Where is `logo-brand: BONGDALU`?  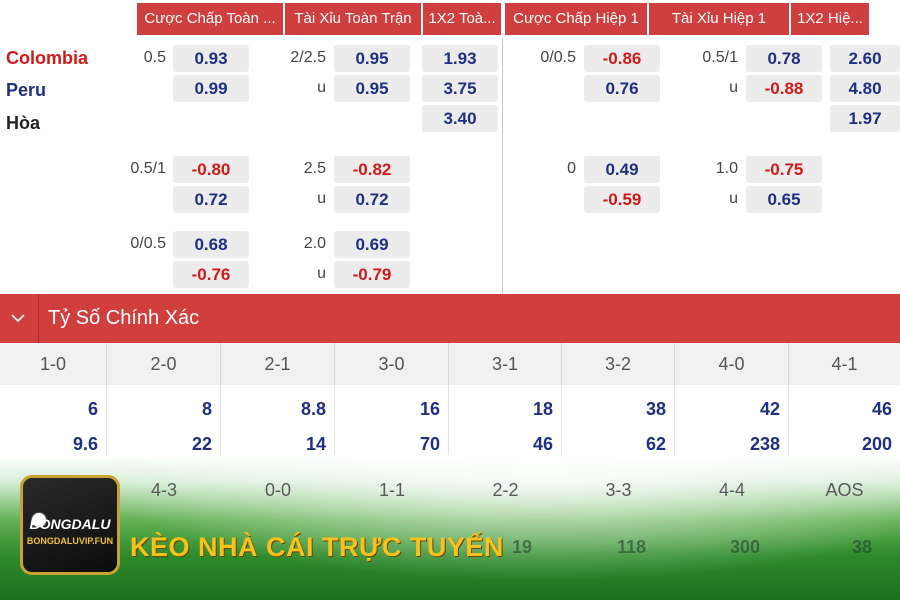 logo-brand: BONGDALU is located at coordinates (70, 524).